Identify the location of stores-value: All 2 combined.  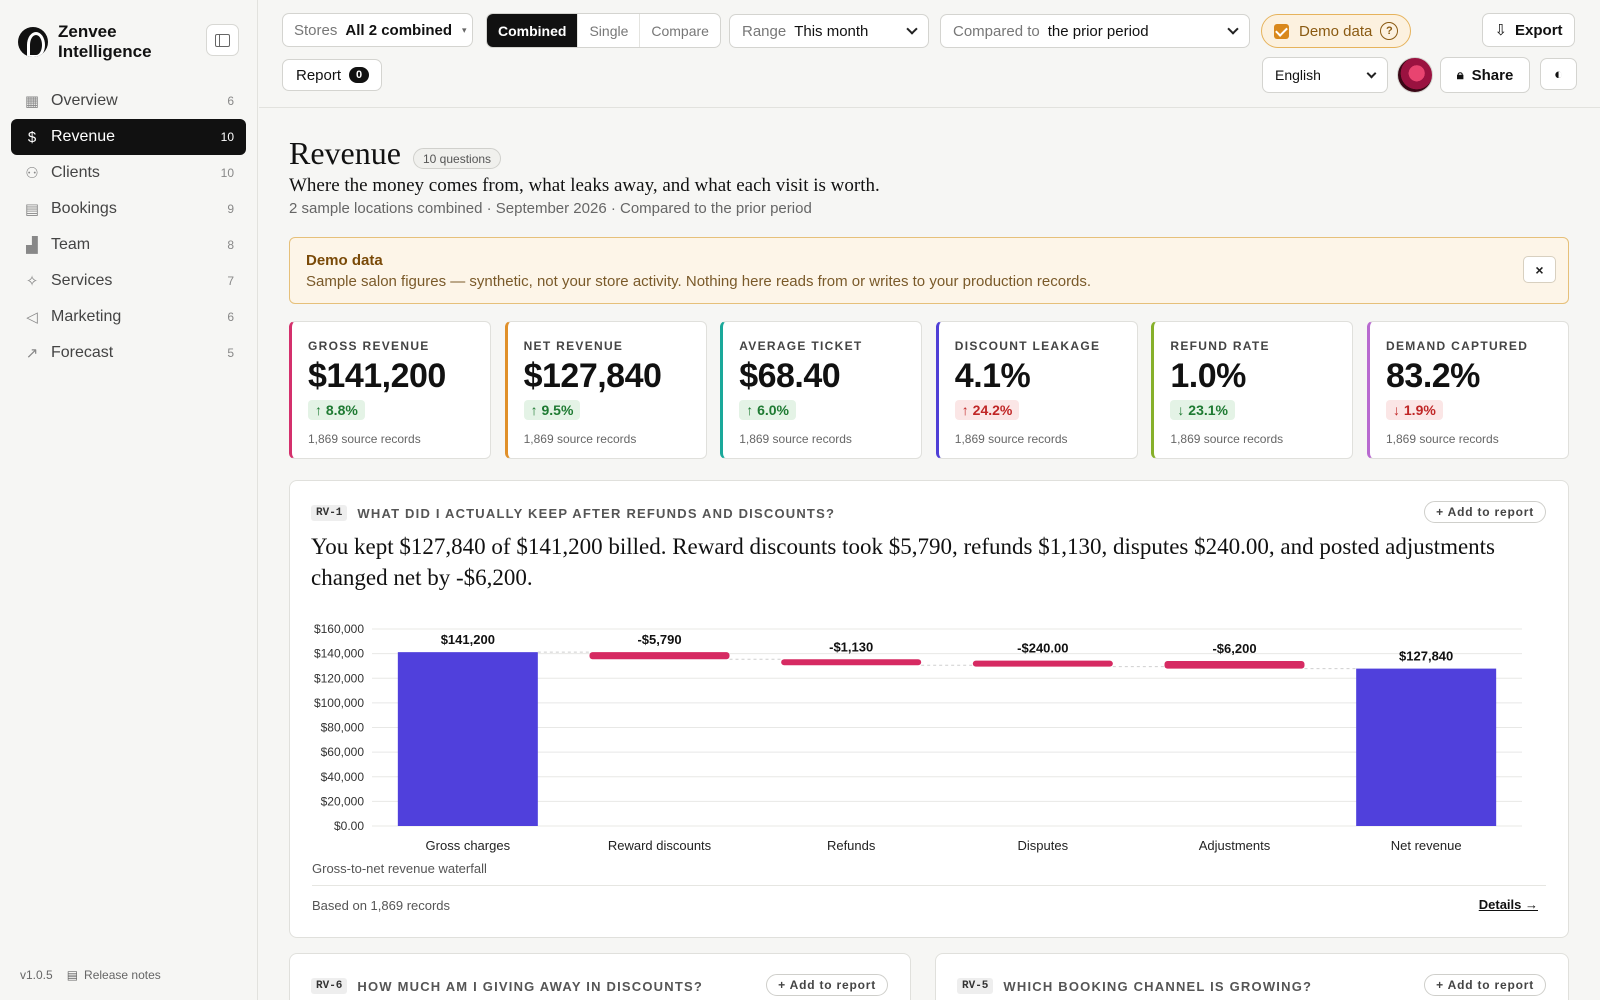
(399, 30).